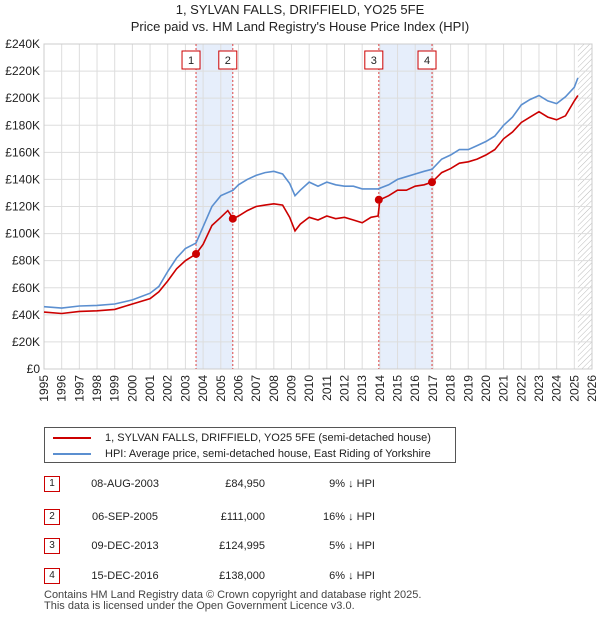  I want to click on sale-price: £84,950, so click(245, 484).